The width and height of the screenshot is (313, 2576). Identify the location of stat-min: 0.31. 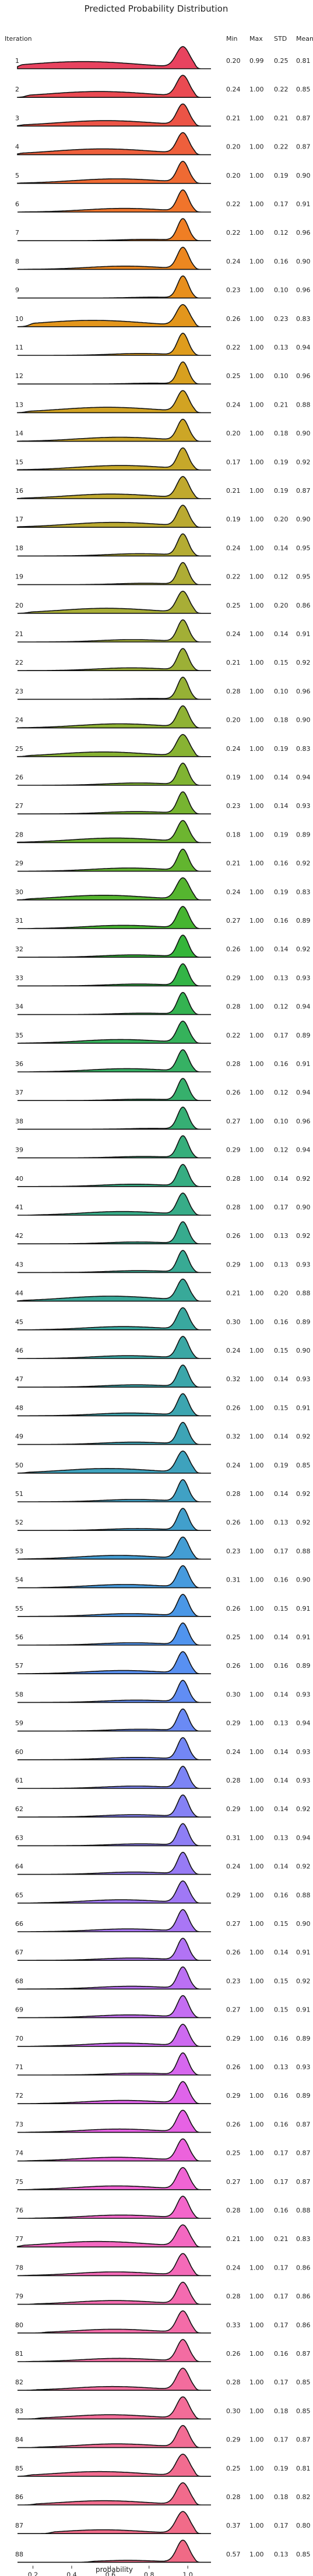
(233, 1838).